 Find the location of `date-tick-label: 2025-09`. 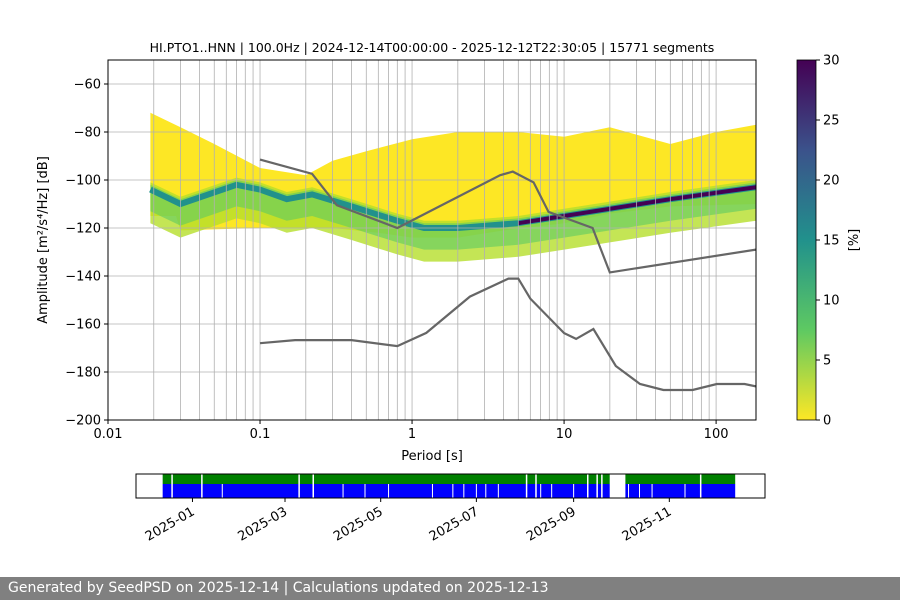

date-tick-label: 2025-09 is located at coordinates (551, 524).